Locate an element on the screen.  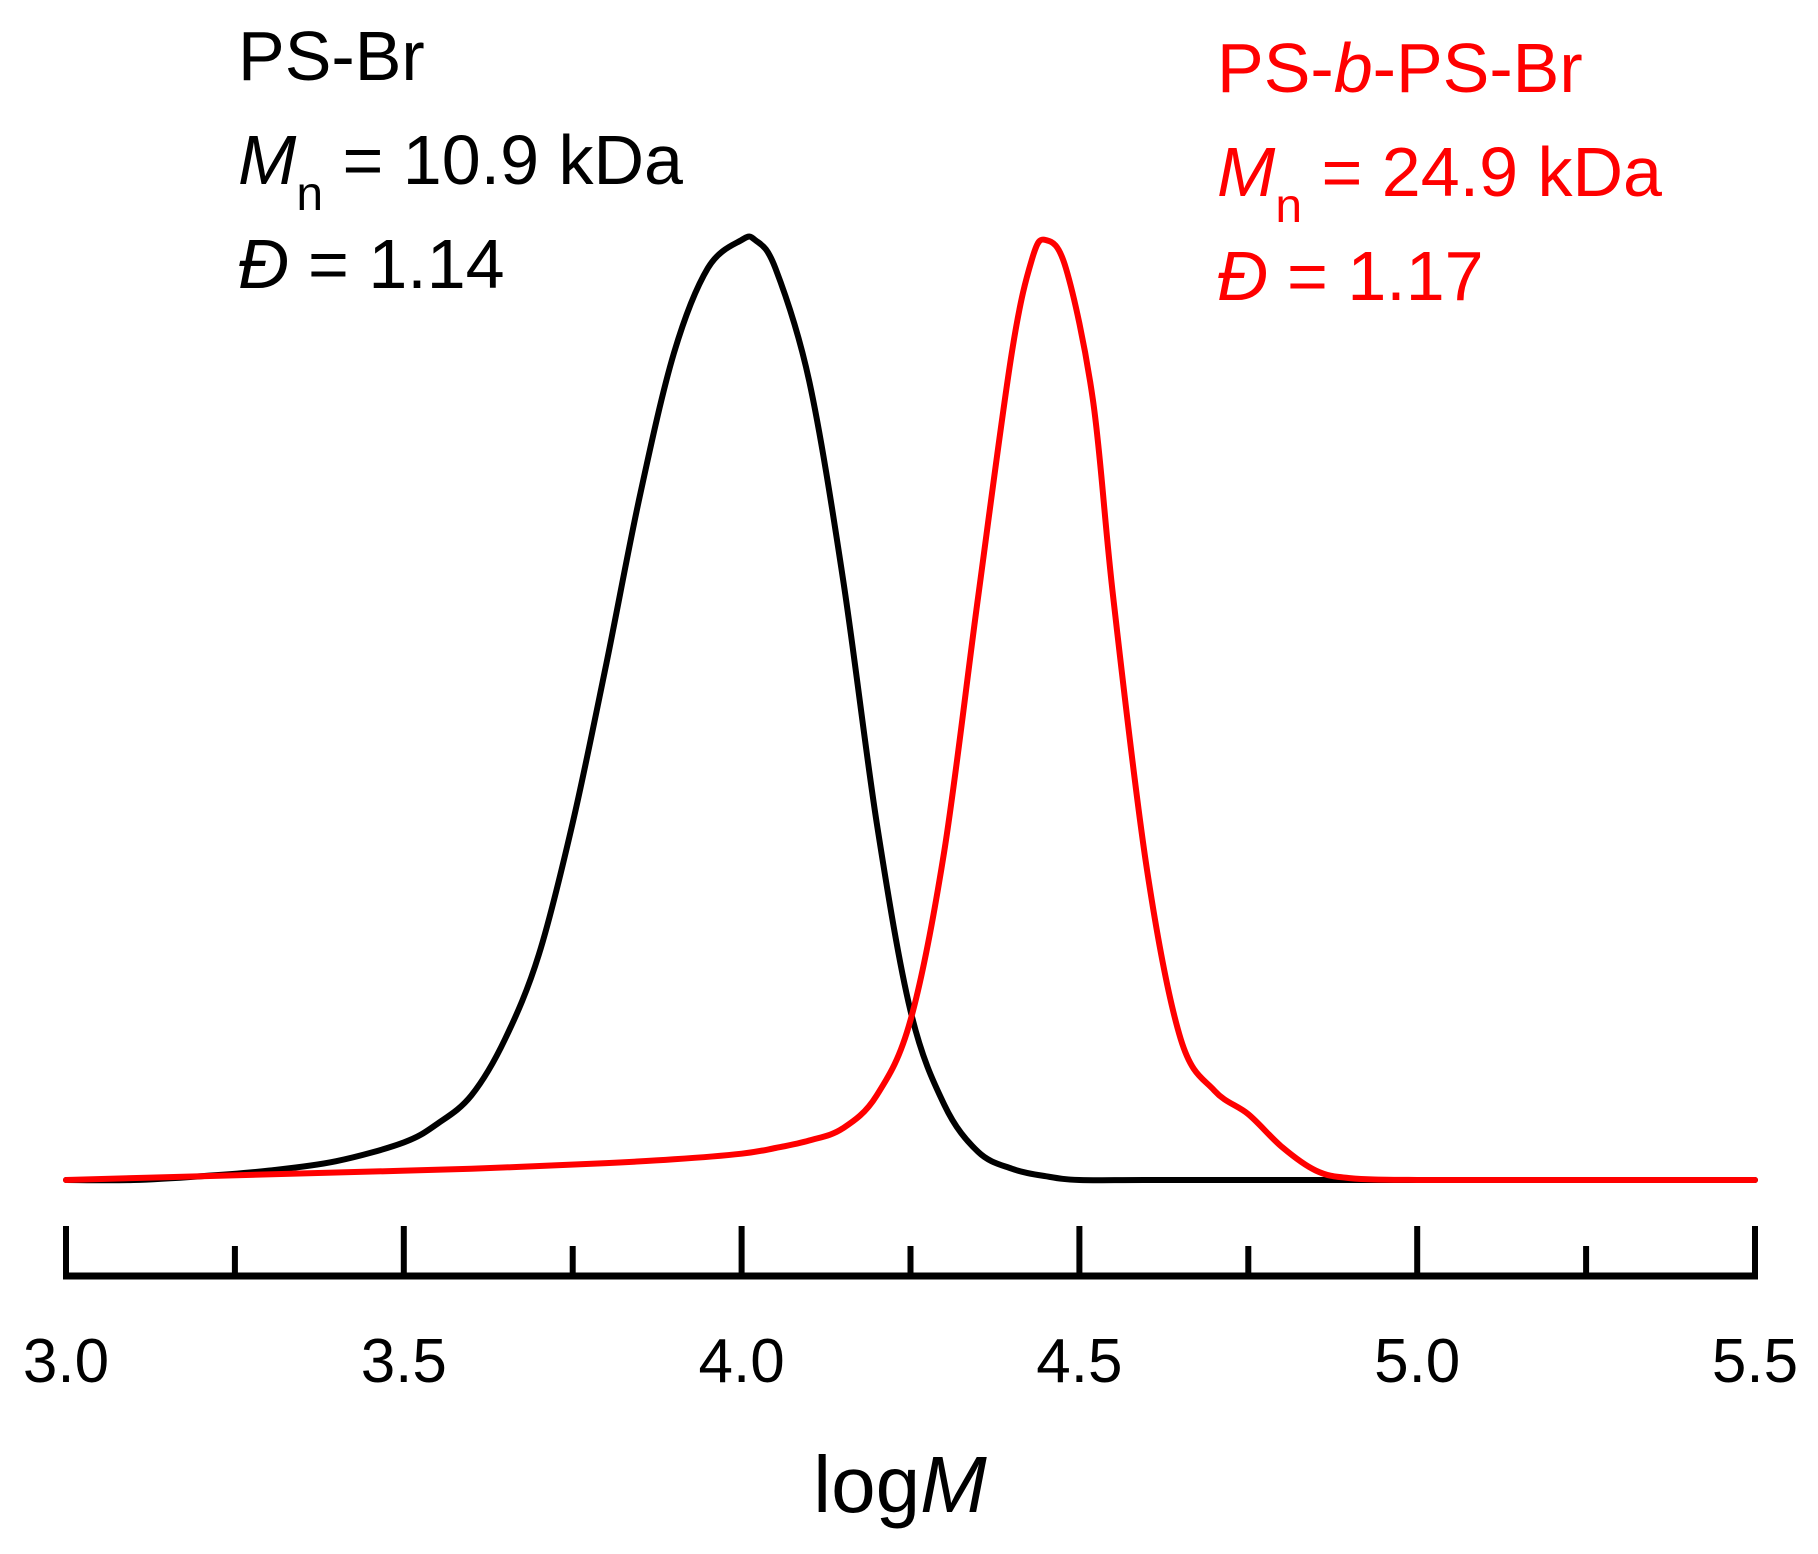
annotation-mn-ps-b-ps-br: Mn = 24.9 kDa is located at coordinates (1439, 183).